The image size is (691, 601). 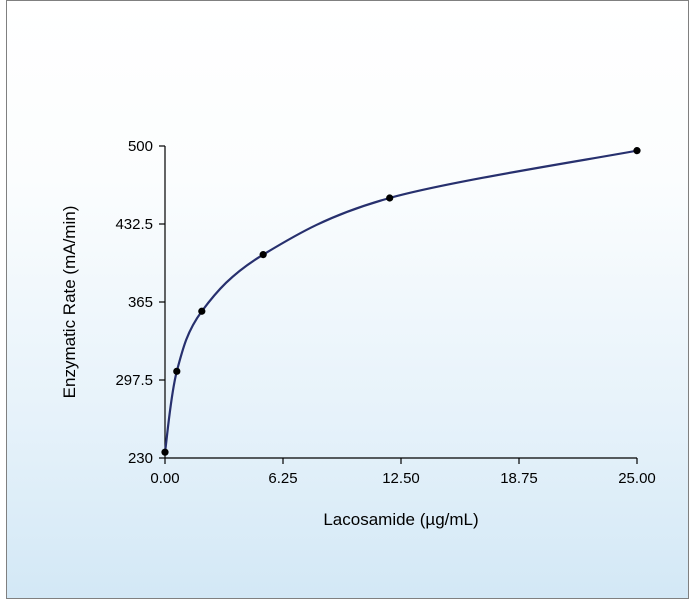 I want to click on y-tick-label: 432.5, so click(x=134, y=224).